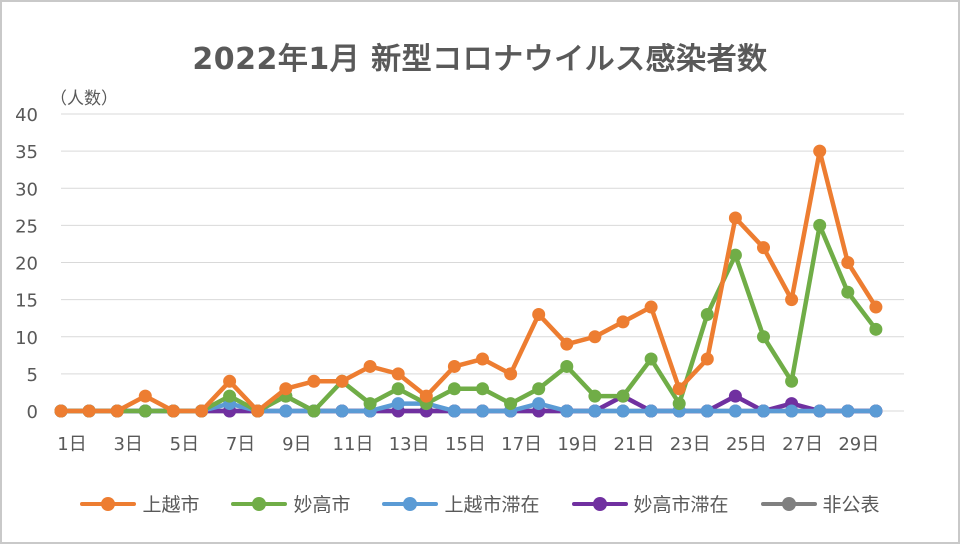 The image size is (960, 544). What do you see at coordinates (492, 505) in the screenshot?
I see `legend-label: 上越市滞在` at bounding box center [492, 505].